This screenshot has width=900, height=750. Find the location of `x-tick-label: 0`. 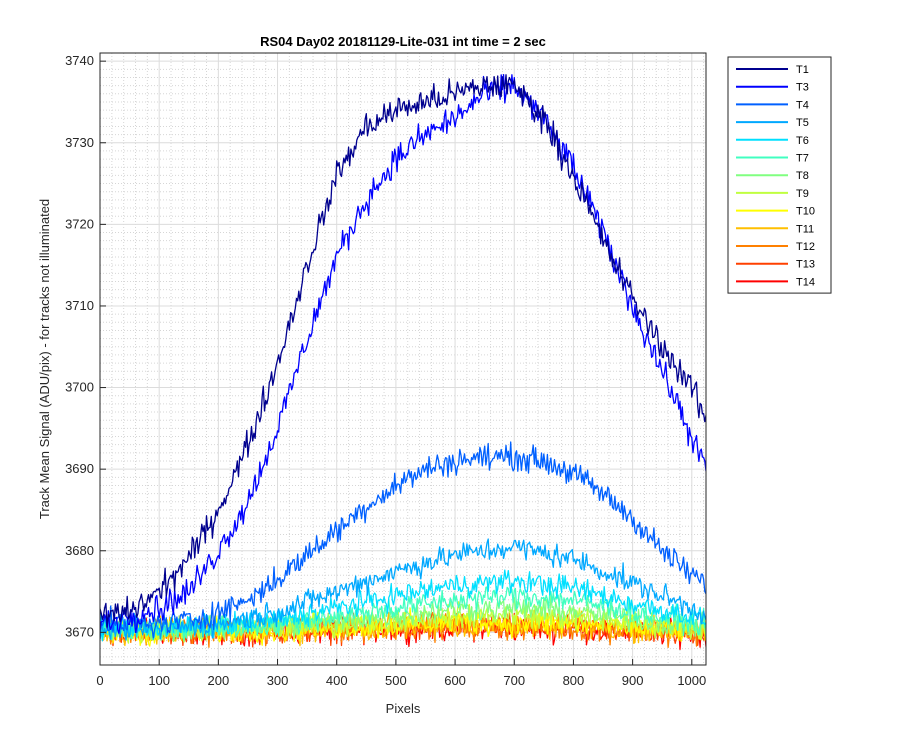

x-tick-label: 0 is located at coordinates (99, 680).